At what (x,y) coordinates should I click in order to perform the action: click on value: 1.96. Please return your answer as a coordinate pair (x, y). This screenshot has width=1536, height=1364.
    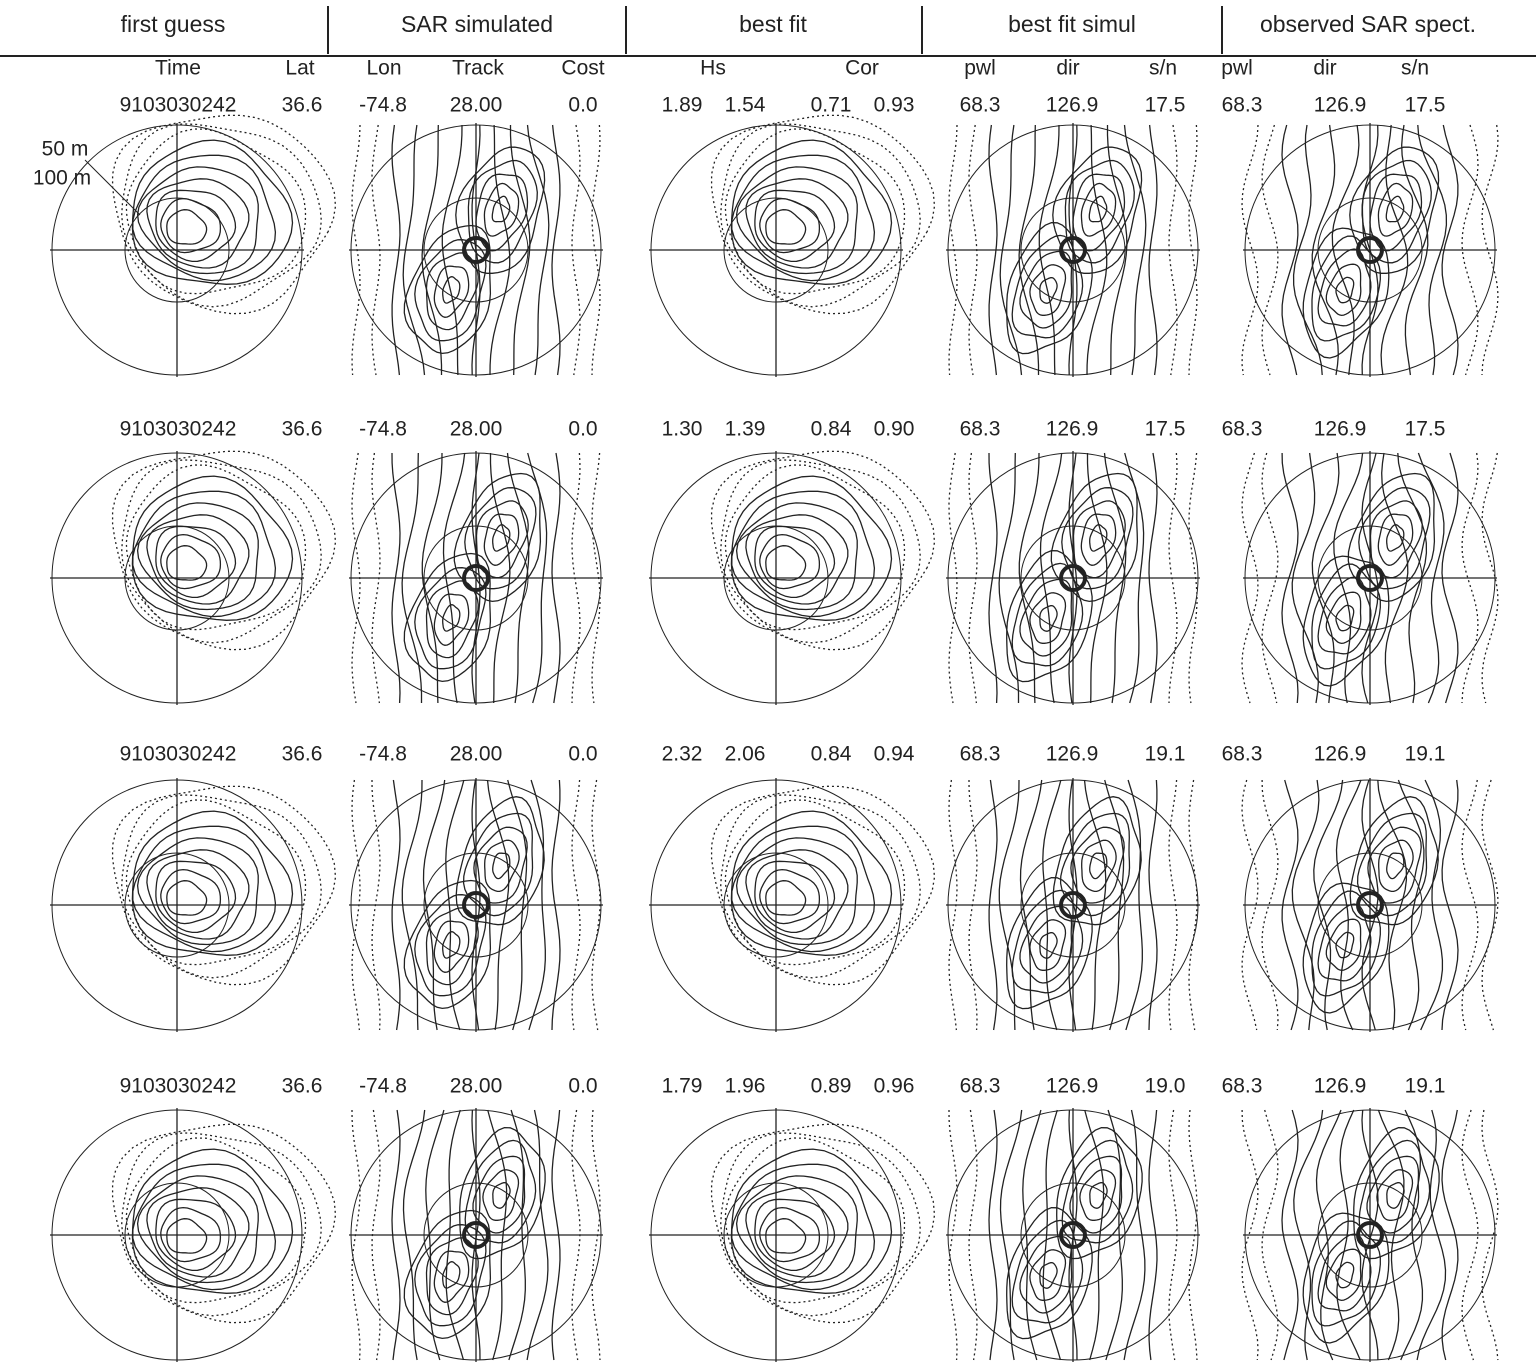
    Looking at the image, I should click on (745, 1086).